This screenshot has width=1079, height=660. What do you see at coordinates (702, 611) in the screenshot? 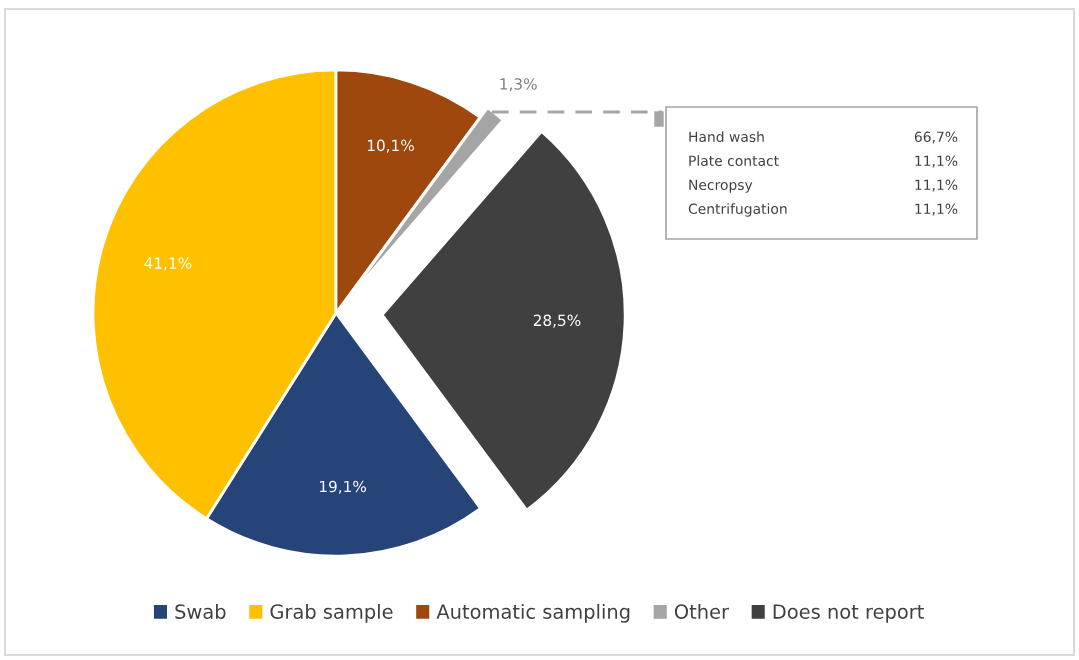
I see `legend-label: Other` at bounding box center [702, 611].